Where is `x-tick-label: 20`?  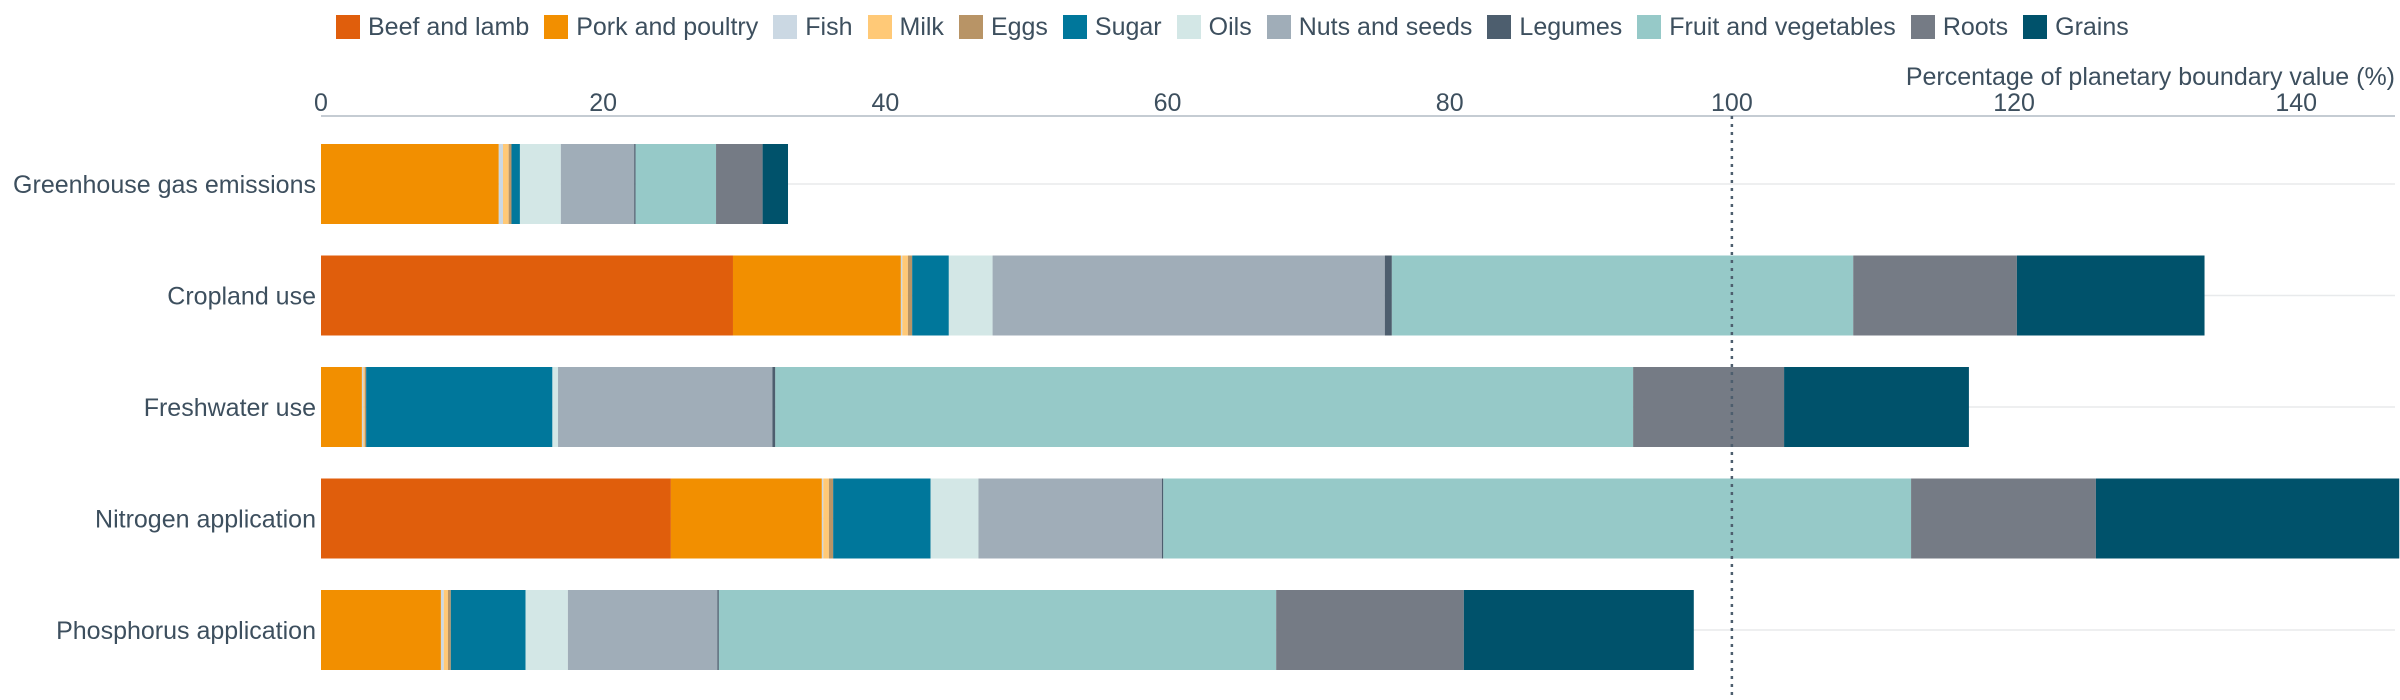
x-tick-label: 20 is located at coordinates (603, 103).